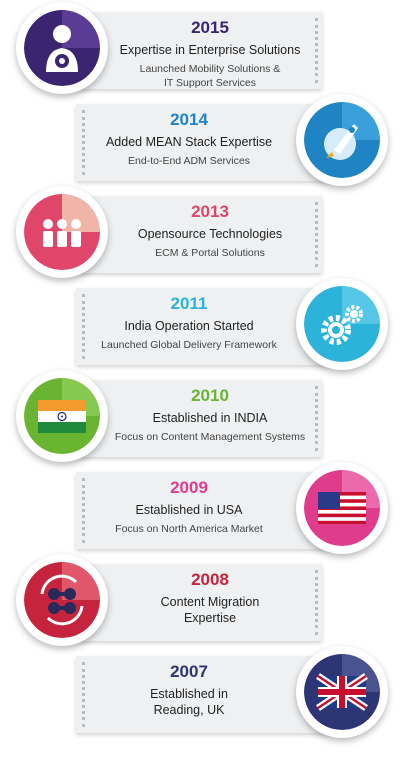 The image size is (400, 758). What do you see at coordinates (210, 610) in the screenshot?
I see `milestone-title: Content Migration Expertise` at bounding box center [210, 610].